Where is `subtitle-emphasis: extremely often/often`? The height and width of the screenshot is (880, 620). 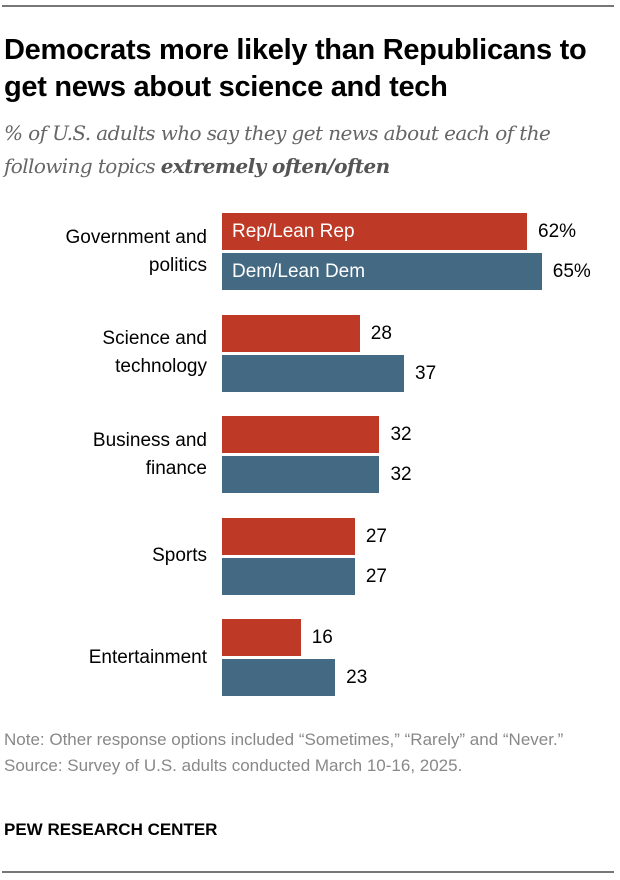
subtitle-emphasis: extremely often/often is located at coordinates (275, 166).